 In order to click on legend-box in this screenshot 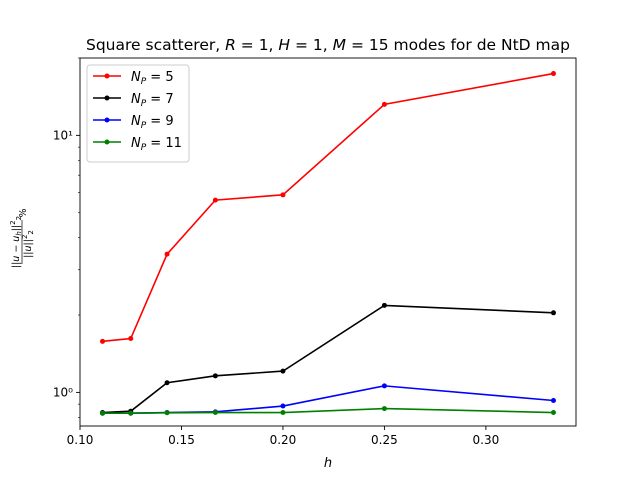, I will do `click(138, 113)`.